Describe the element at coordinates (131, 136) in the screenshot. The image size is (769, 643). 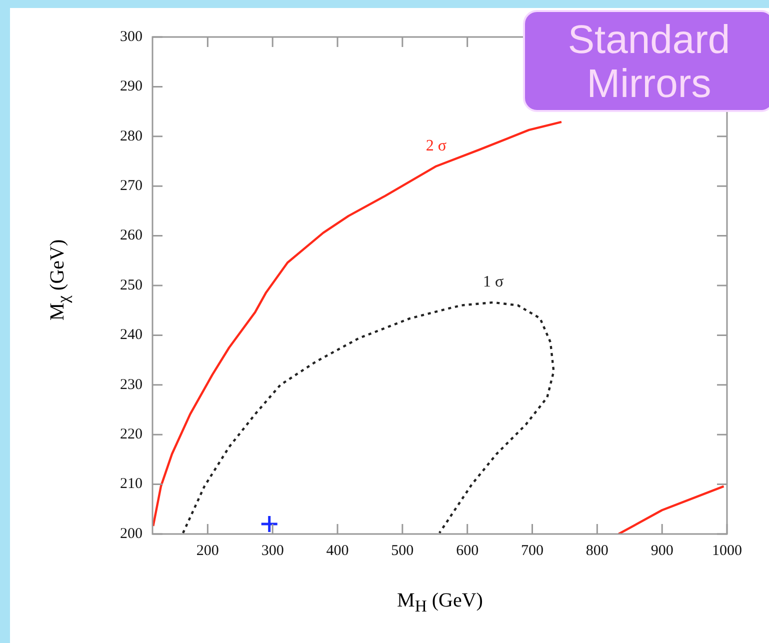
I see `y-tick-label: 280` at that location.